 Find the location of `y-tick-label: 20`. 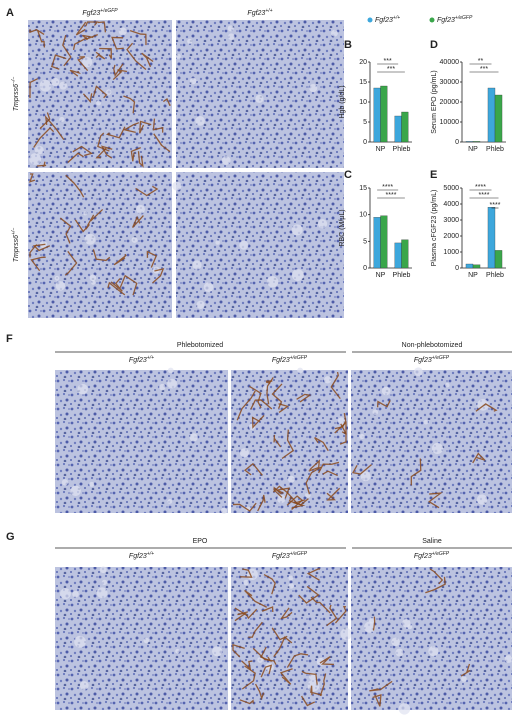

y-tick-label: 20 is located at coordinates (363, 62).